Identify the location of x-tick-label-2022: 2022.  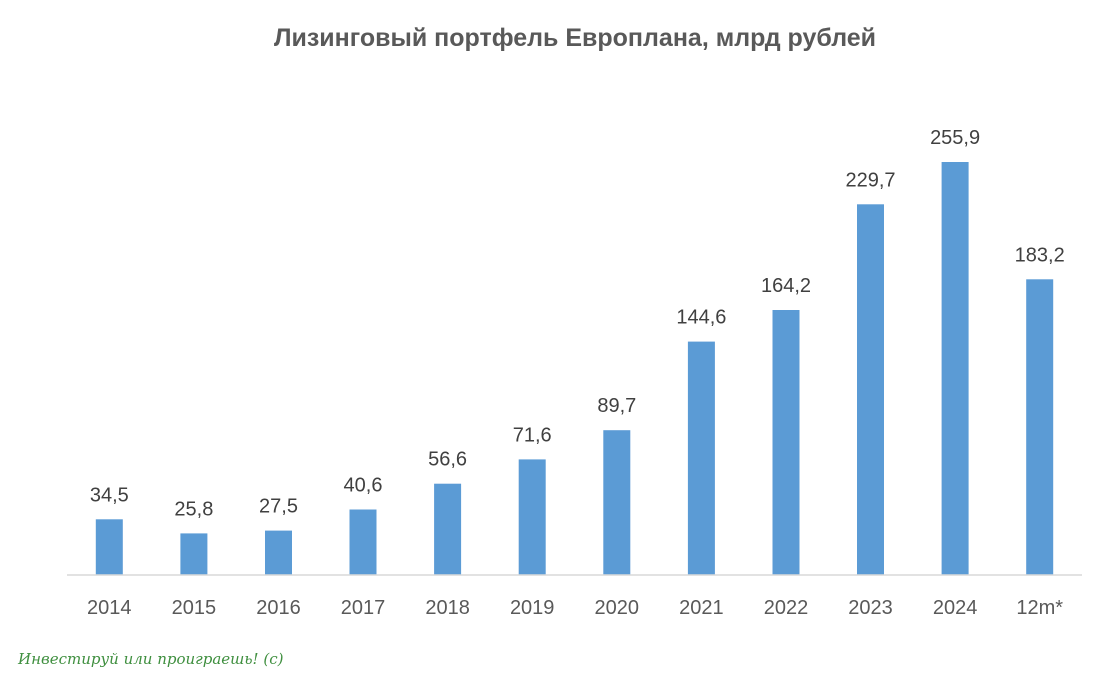
(786, 608).